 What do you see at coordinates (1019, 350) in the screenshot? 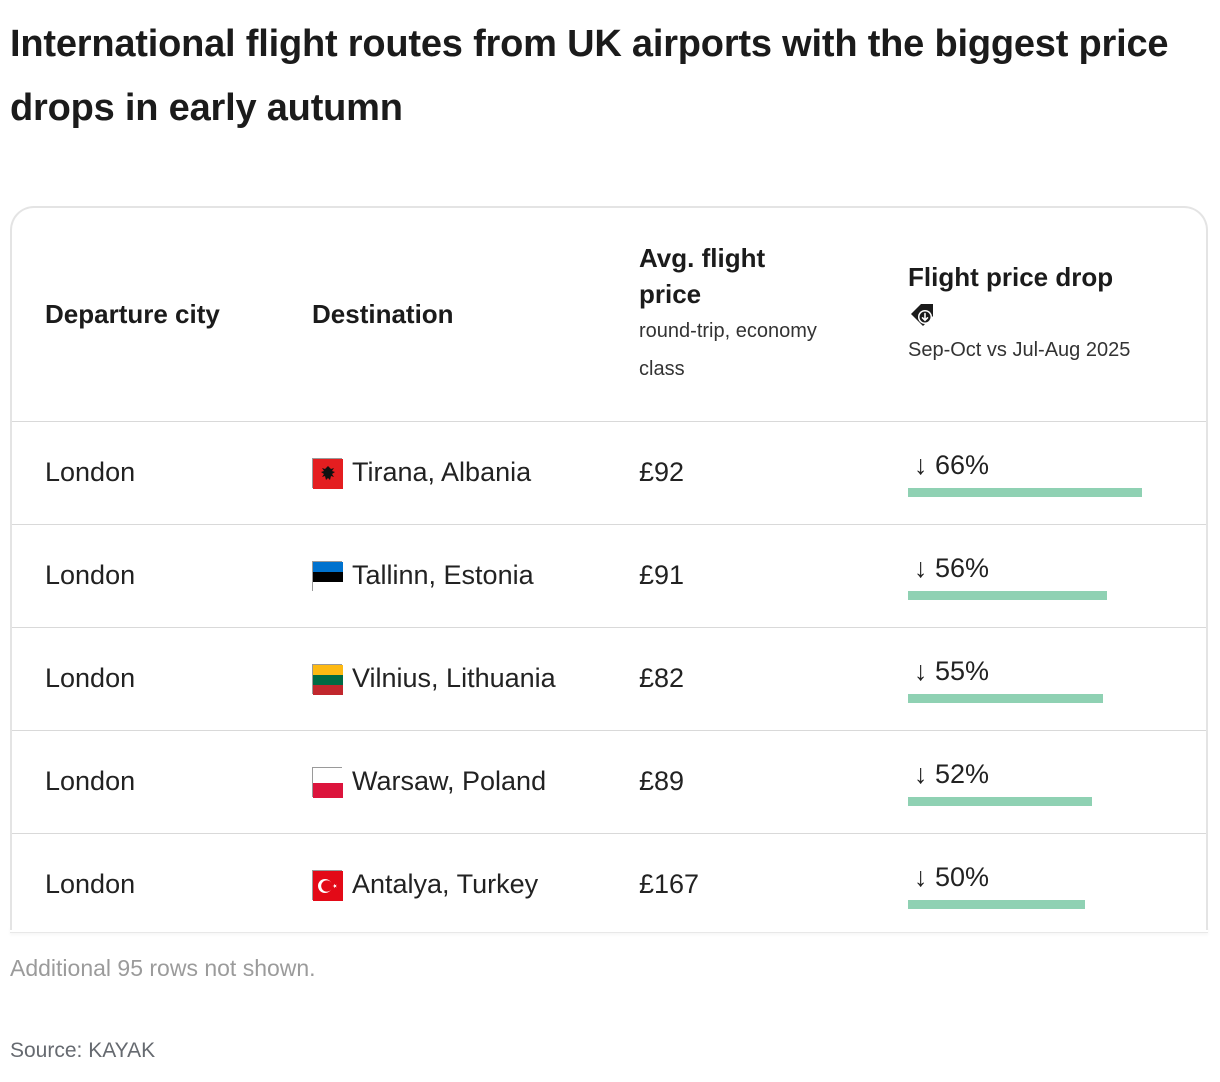
I see `column-header-sublabel: Sep-Oct vs Jul-Aug 2025` at bounding box center [1019, 350].